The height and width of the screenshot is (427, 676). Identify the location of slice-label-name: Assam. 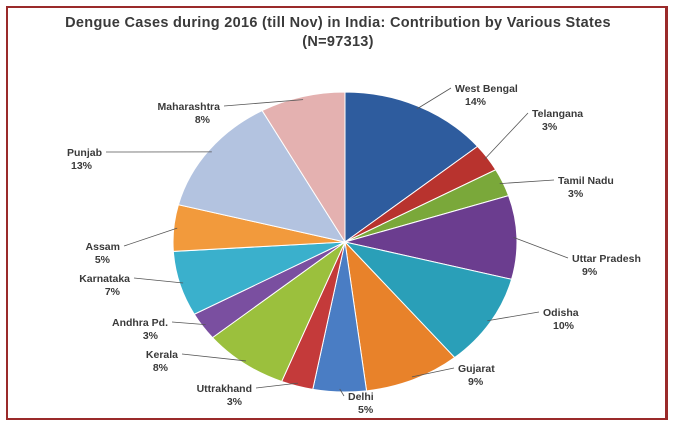
(103, 247).